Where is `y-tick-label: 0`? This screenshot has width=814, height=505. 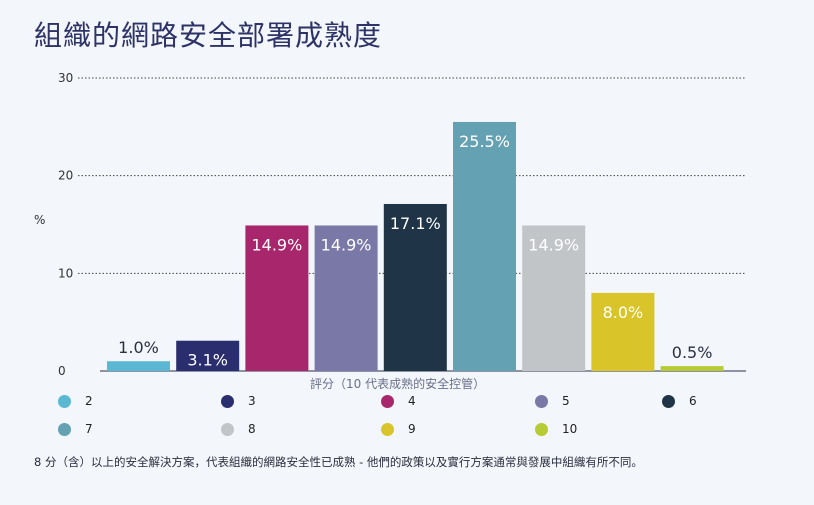
y-tick-label: 0 is located at coordinates (62, 371).